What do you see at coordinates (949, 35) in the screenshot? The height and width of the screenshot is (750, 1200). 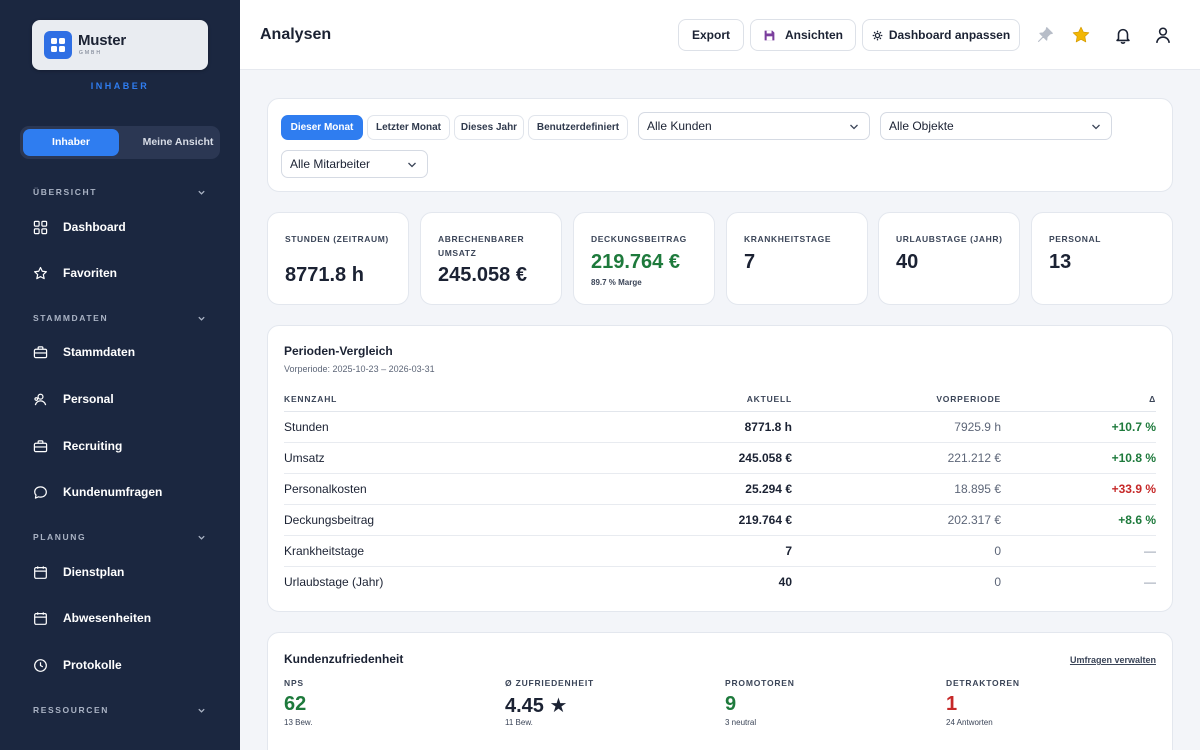 I see `customize-button-label: Dashboard anpassen` at bounding box center [949, 35].